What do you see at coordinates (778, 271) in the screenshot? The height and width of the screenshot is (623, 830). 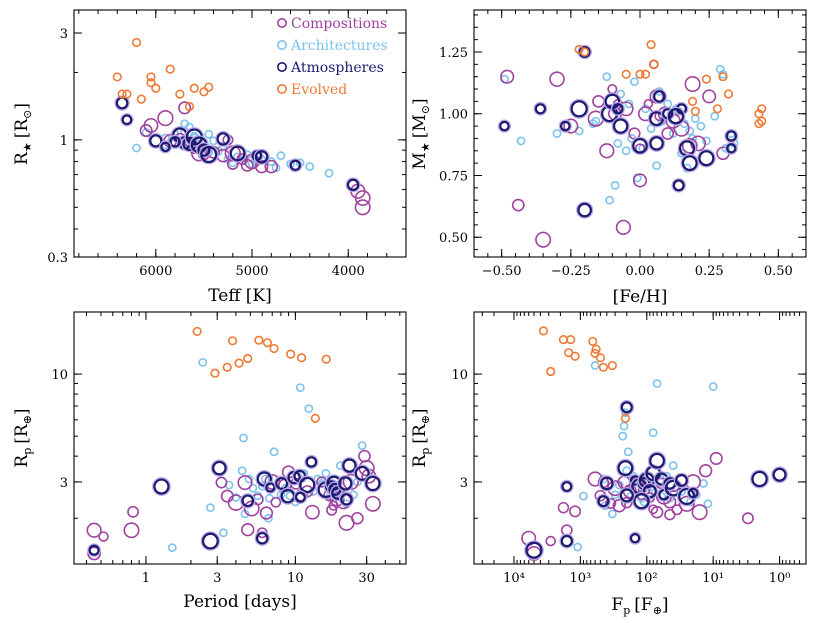 I see `x-tick-label: 0.50` at bounding box center [778, 271].